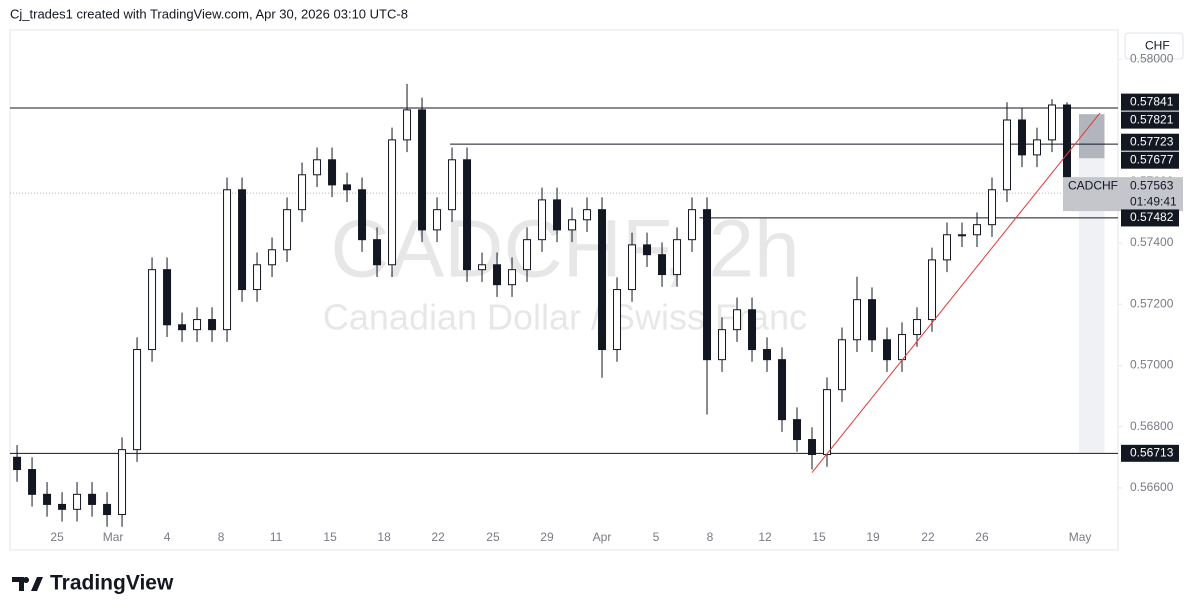 This screenshot has height=615, width=1199. I want to click on x-tick-label: 29, so click(547, 537).